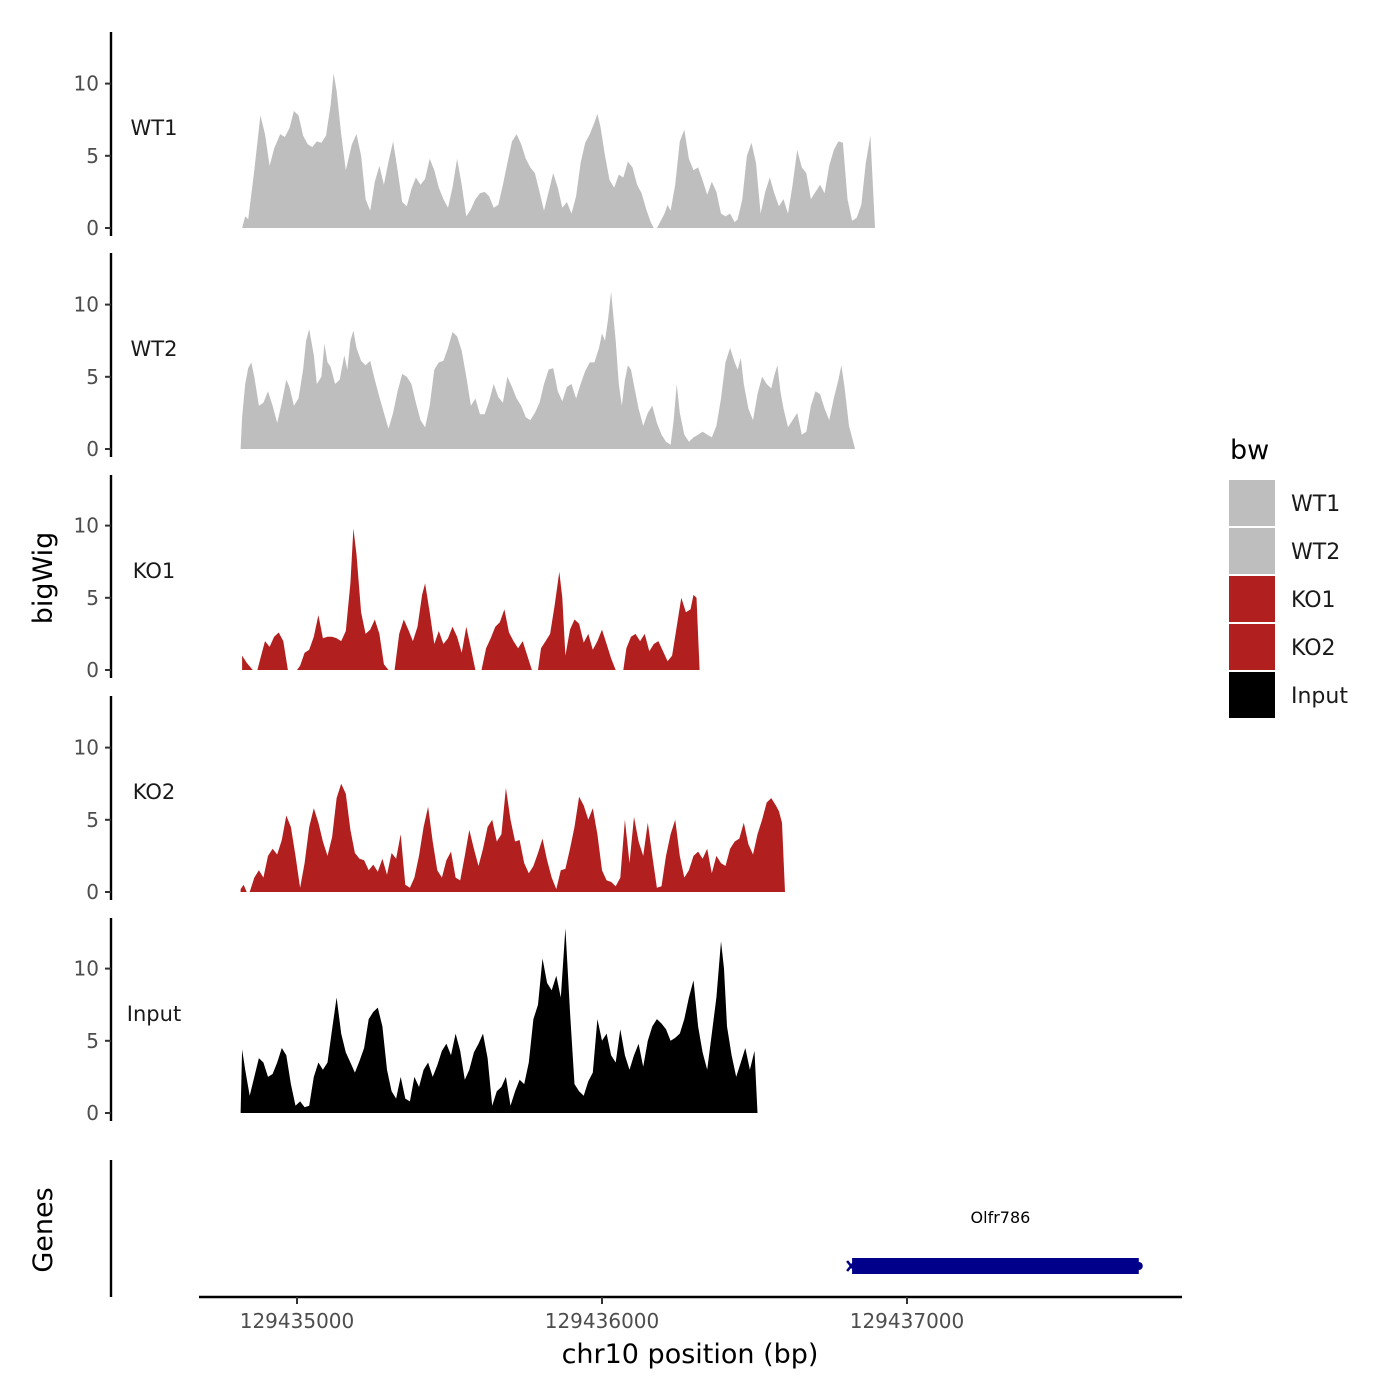 This screenshot has width=1400, height=1400. I want to click on genes-panel: Olfr786, so click(626, 1228).